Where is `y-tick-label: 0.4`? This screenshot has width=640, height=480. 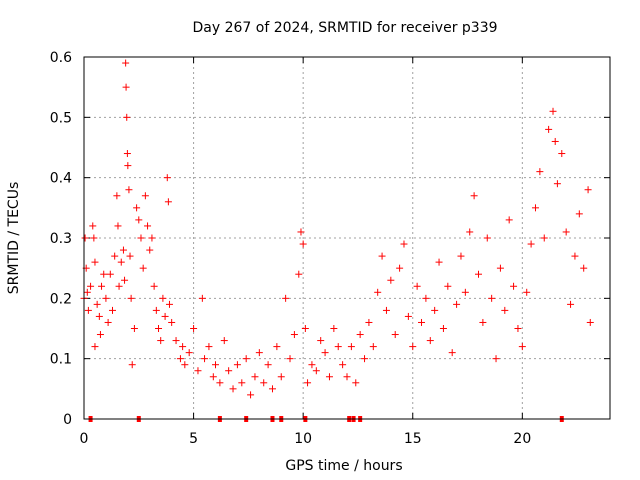 y-tick-label: 0.4 is located at coordinates (61, 179).